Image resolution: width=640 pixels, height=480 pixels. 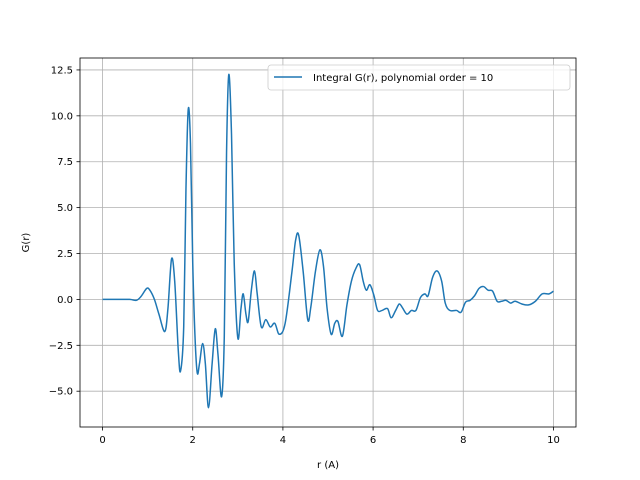 I want to click on x-axis: 0 2 4 6 8 10, so click(x=329, y=436).